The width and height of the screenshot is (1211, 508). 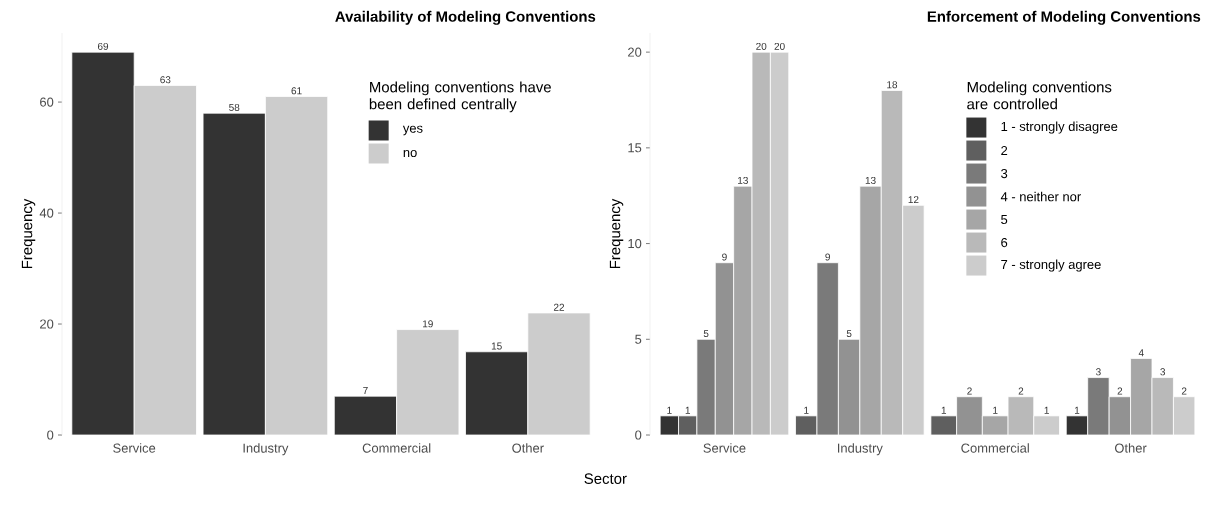 I want to click on legend-label: 2, so click(x=1004, y=151).